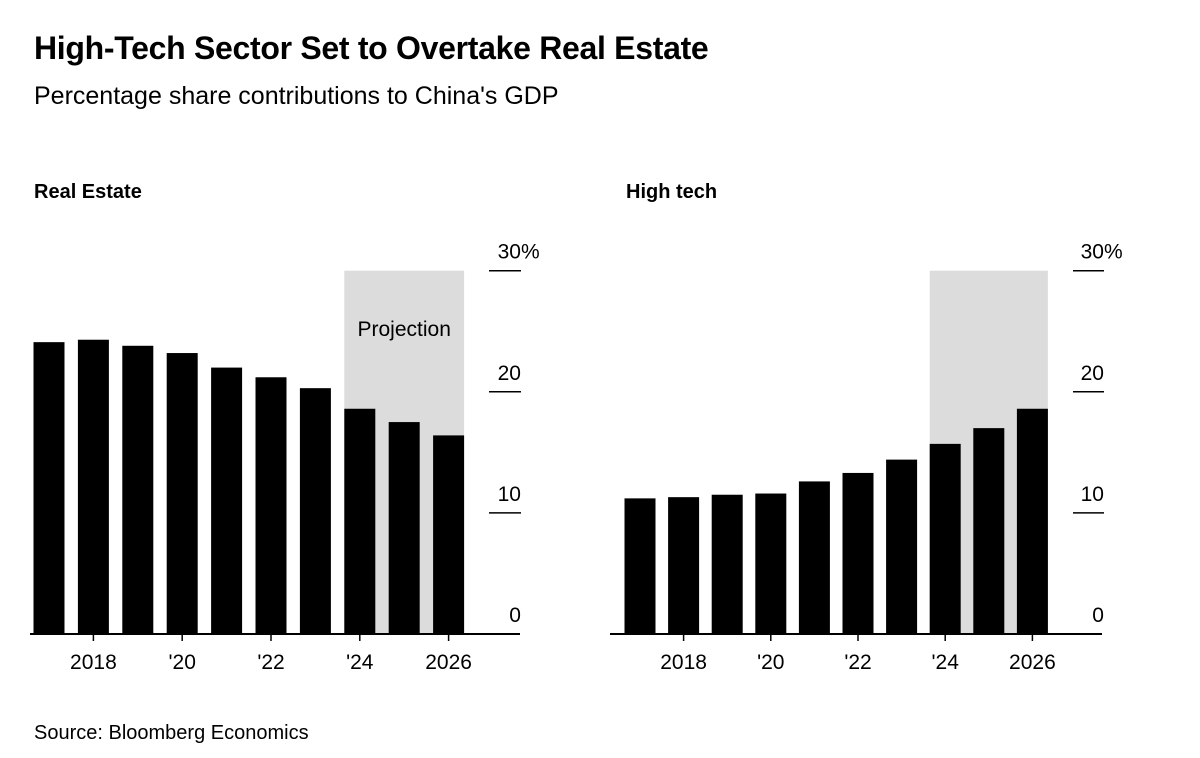 Image resolution: width=1200 pixels, height=758 pixels. Describe the element at coordinates (671, 192) in the screenshot. I see `panel-title: High tech` at that location.